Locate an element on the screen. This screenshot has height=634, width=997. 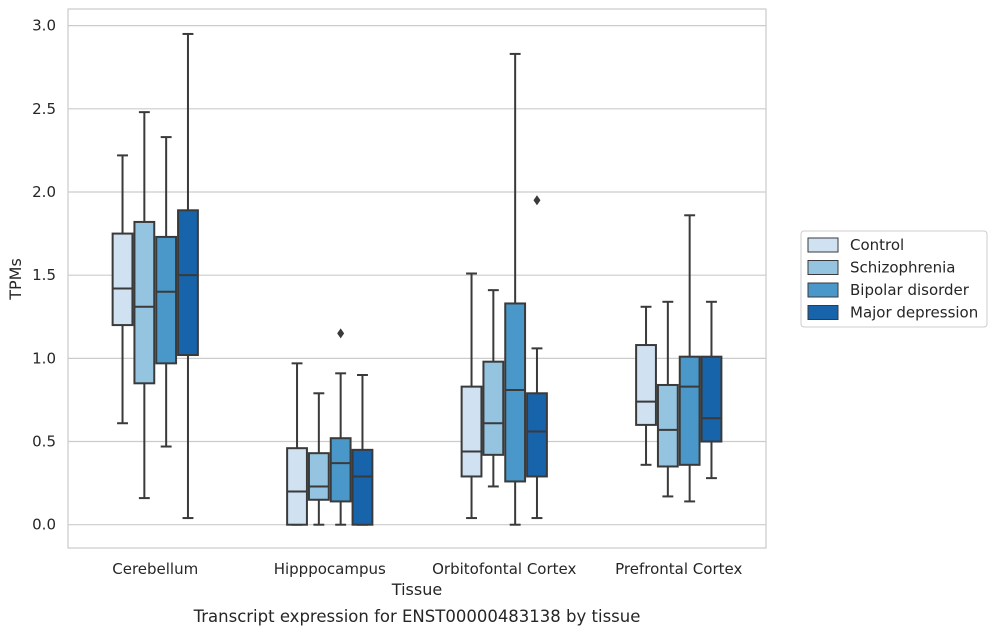
x-tick-label: Cerebellum is located at coordinates (155, 569).